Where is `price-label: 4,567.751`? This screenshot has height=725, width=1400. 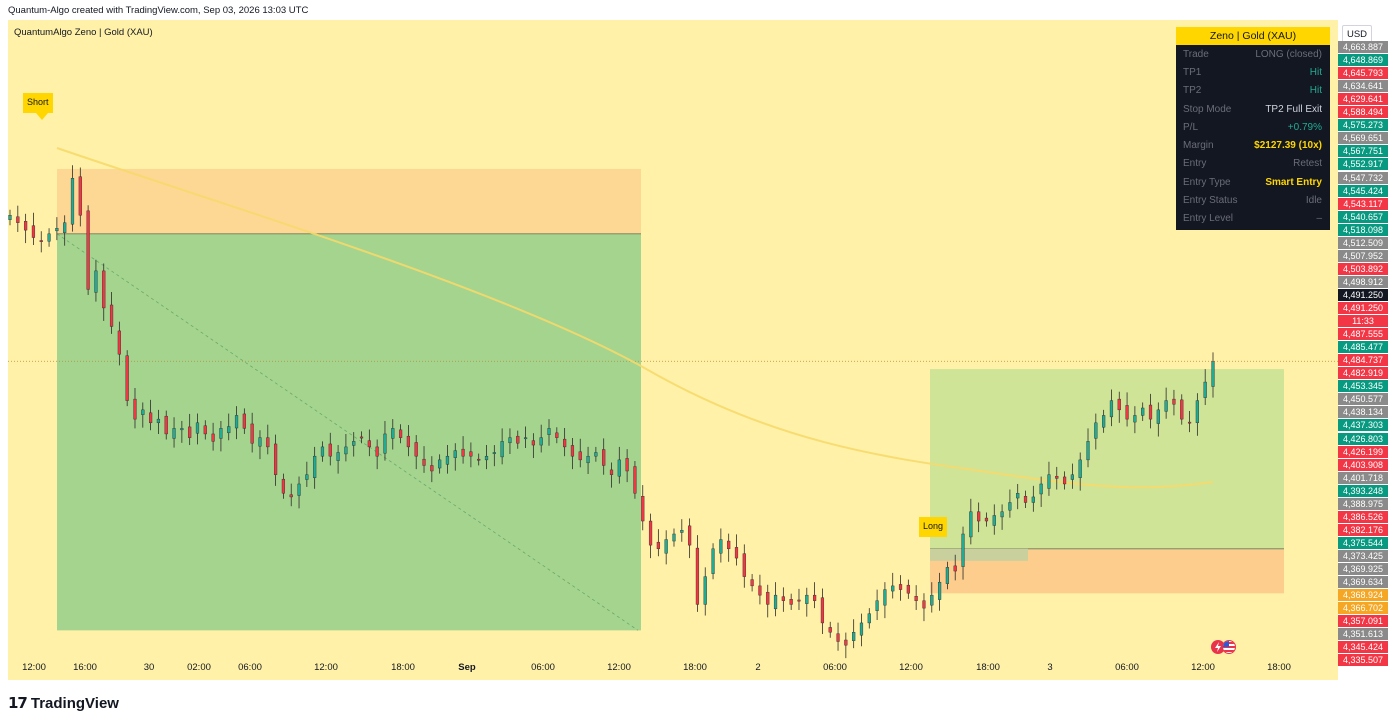
price-label: 4,567.751 is located at coordinates (1363, 151).